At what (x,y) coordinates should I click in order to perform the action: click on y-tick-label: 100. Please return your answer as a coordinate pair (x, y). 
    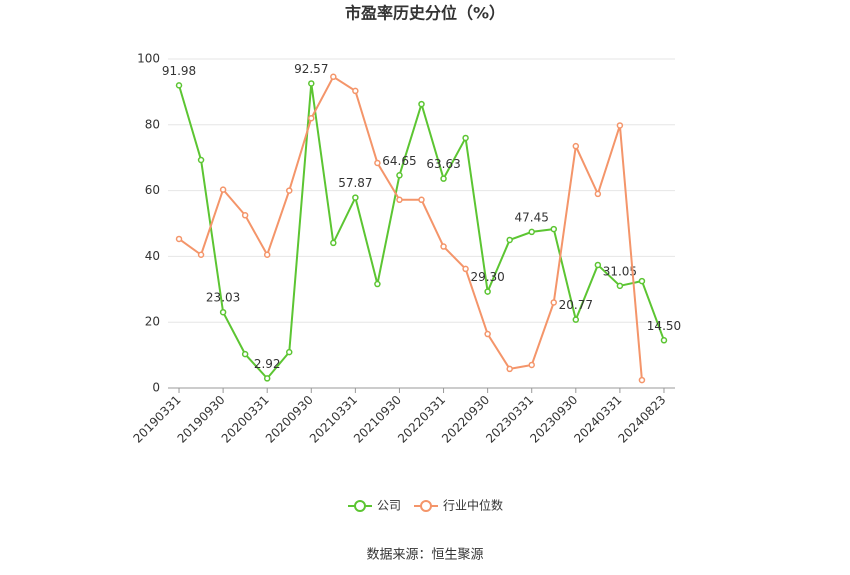
    Looking at the image, I should click on (148, 59).